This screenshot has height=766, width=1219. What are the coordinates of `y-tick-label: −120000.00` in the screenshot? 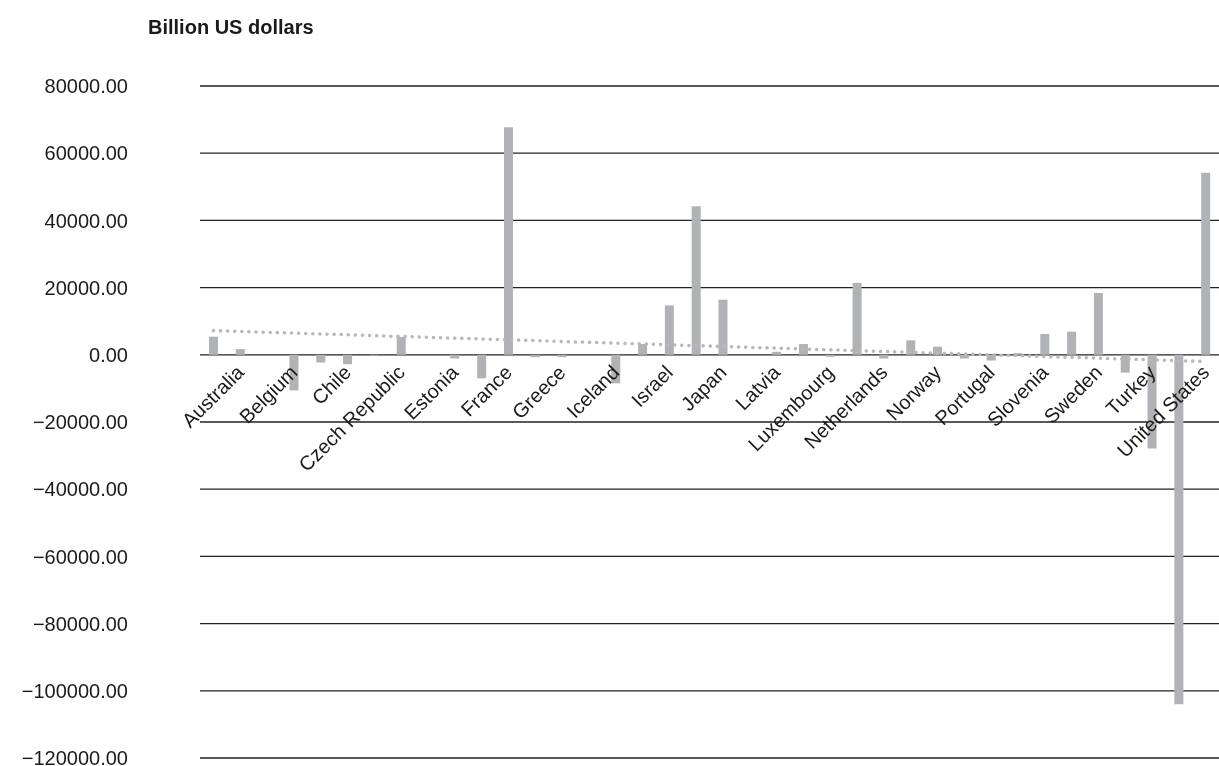 It's located at (74, 756).